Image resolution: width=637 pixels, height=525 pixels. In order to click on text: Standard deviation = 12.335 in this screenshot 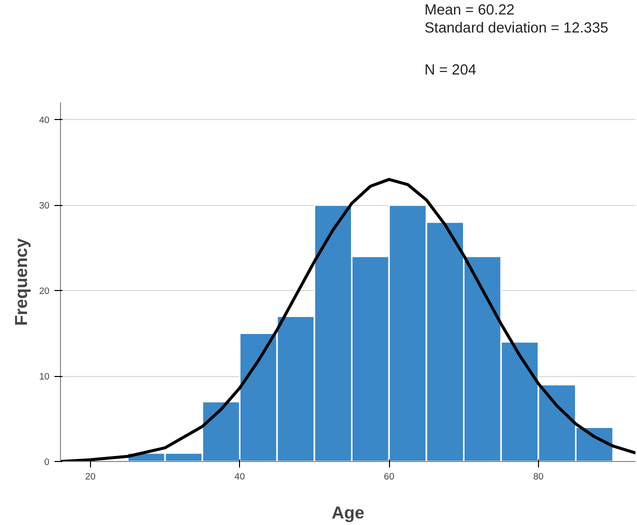, I will do `click(516, 28)`.